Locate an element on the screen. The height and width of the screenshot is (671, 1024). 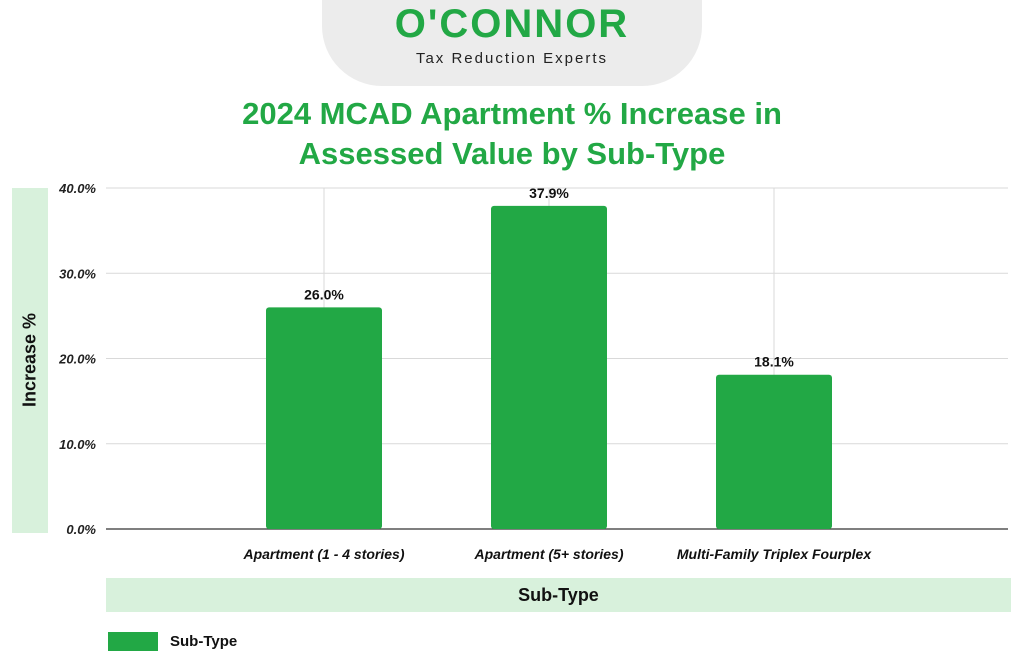
data-label: 18.1% is located at coordinates (774, 362).